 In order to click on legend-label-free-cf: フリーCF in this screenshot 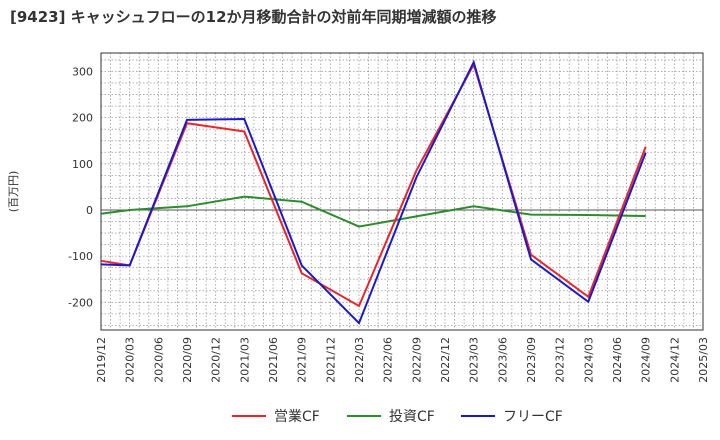, I will do `click(533, 417)`.